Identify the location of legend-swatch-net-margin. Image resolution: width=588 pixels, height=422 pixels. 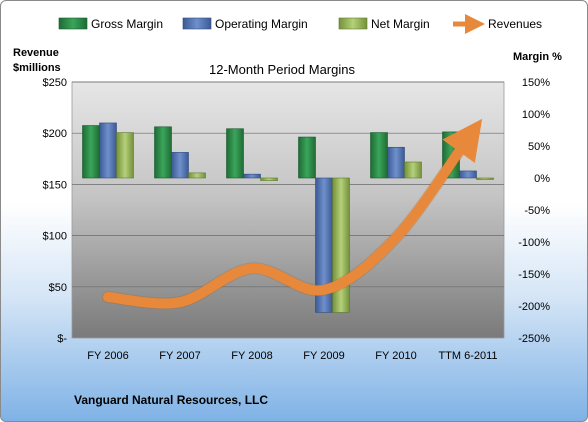
(353, 23).